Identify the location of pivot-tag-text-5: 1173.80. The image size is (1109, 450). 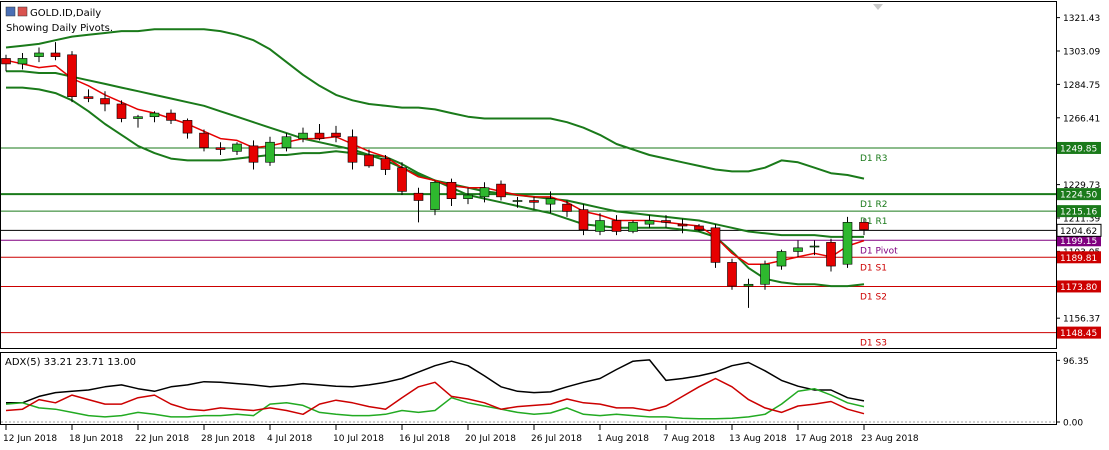
(1078, 288).